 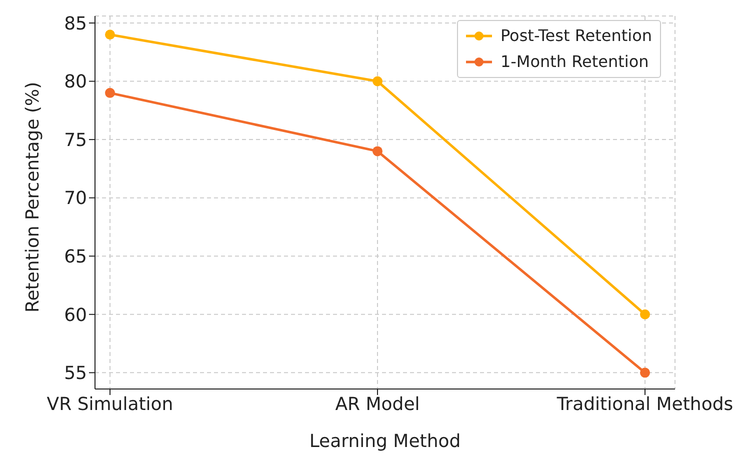 What do you see at coordinates (385, 441) in the screenshot?
I see `x-axis-title: Learning Method` at bounding box center [385, 441].